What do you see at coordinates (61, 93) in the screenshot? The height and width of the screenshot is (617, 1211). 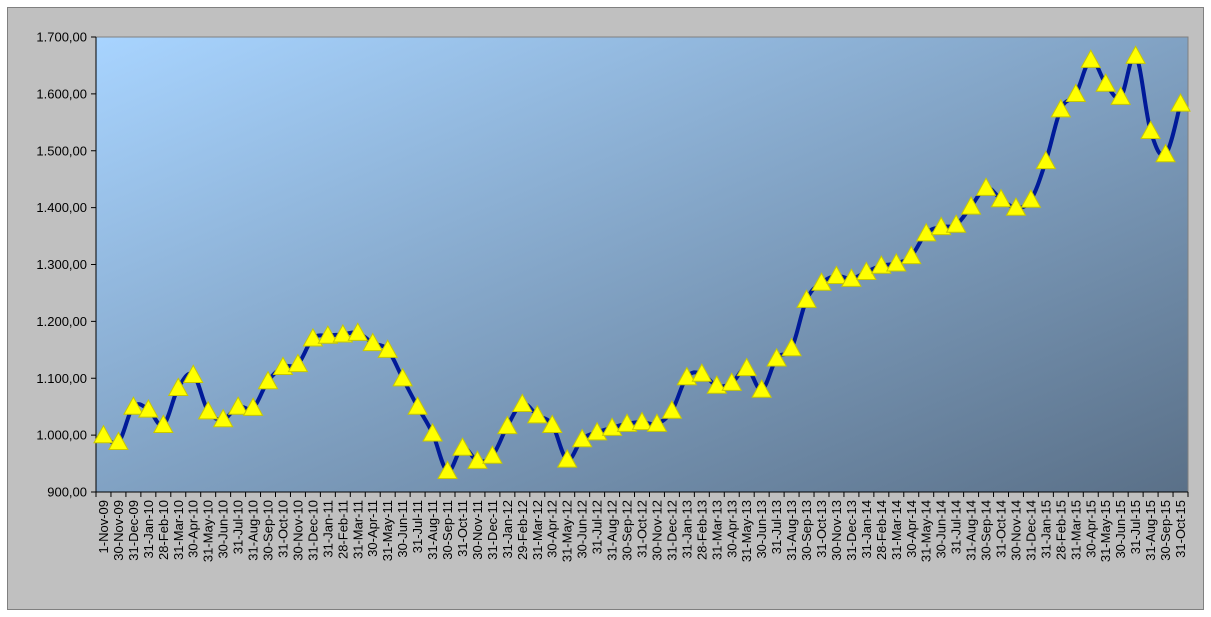 I see `y-tick-label: 1.600,00` at bounding box center [61, 93].